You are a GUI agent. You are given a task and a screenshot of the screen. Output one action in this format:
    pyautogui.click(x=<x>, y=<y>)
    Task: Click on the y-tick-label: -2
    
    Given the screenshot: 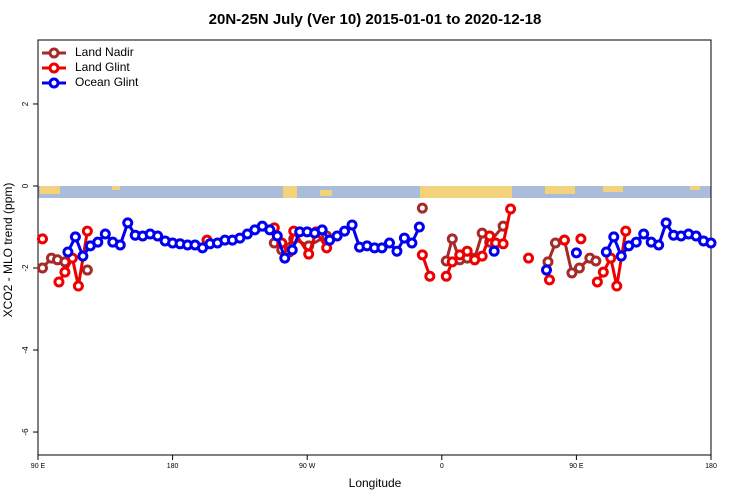 What is the action you would take?
    pyautogui.click(x=25, y=268)
    